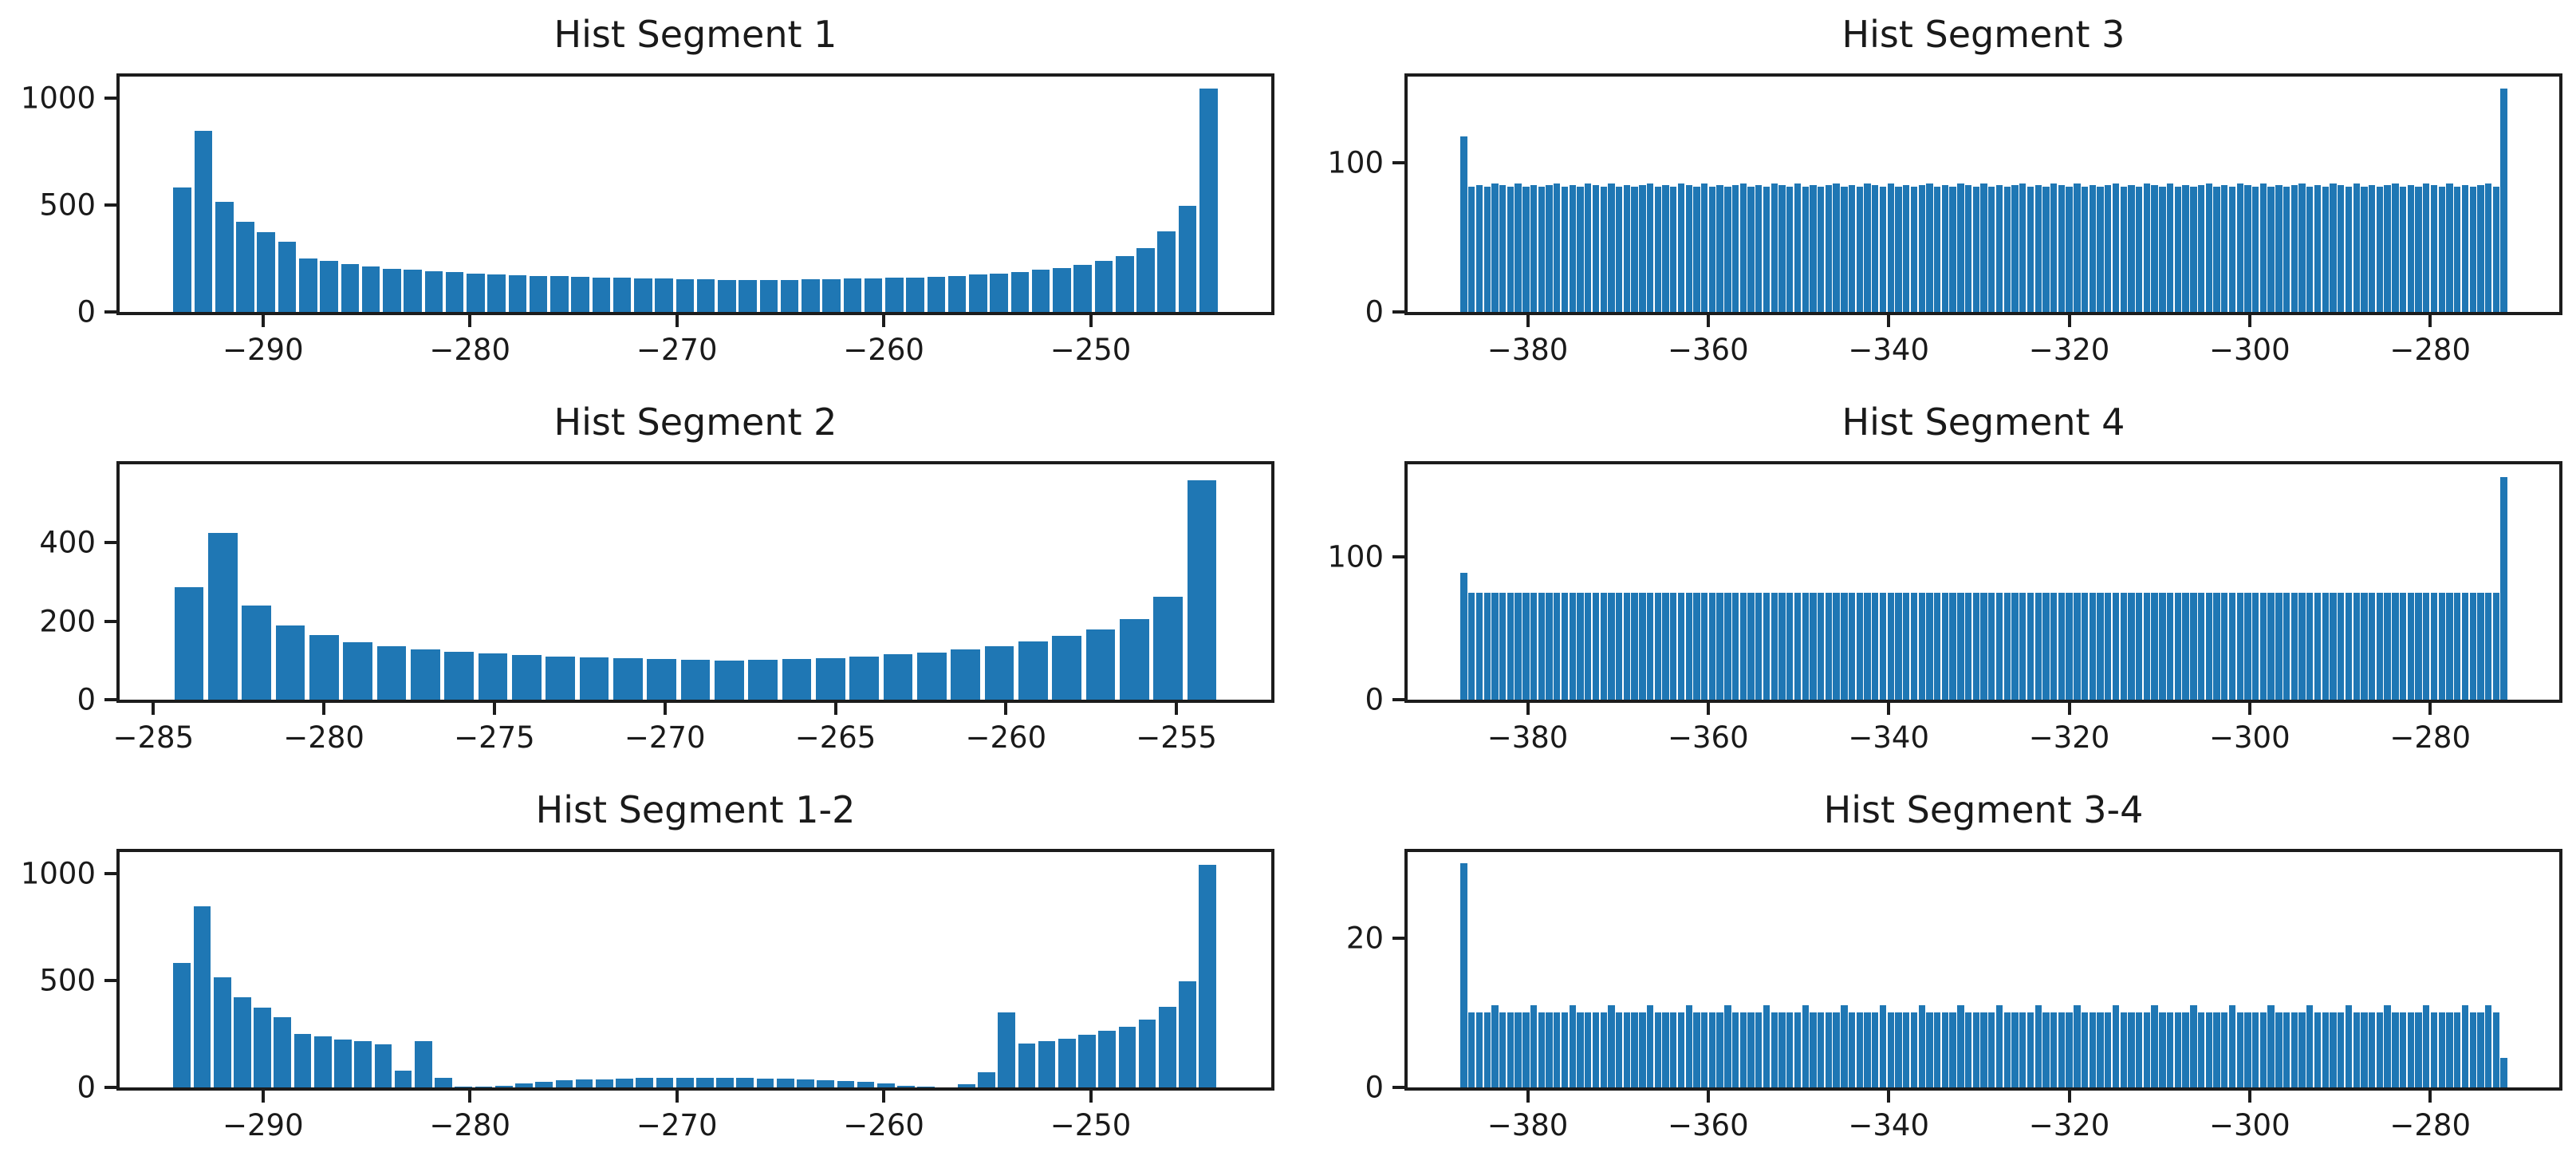 This screenshot has height=1164, width=2576. I want to click on x-axis-tick-label: −300, so click(2249, 1125).